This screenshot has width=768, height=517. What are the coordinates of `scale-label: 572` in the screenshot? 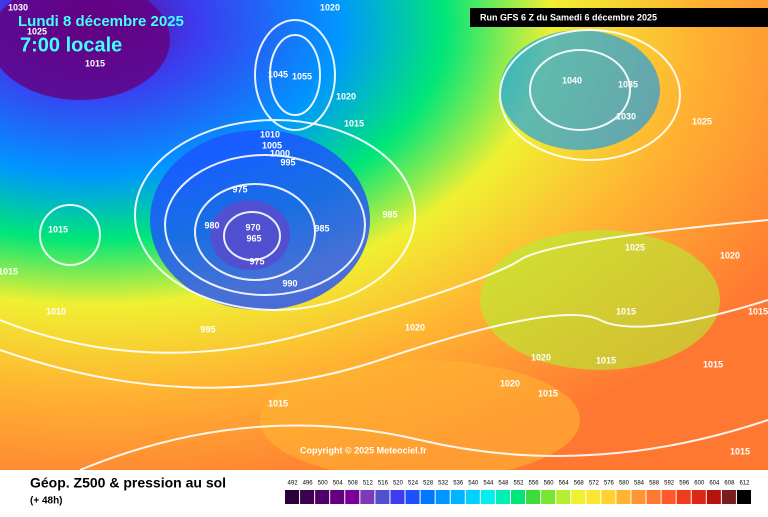 It's located at (594, 484).